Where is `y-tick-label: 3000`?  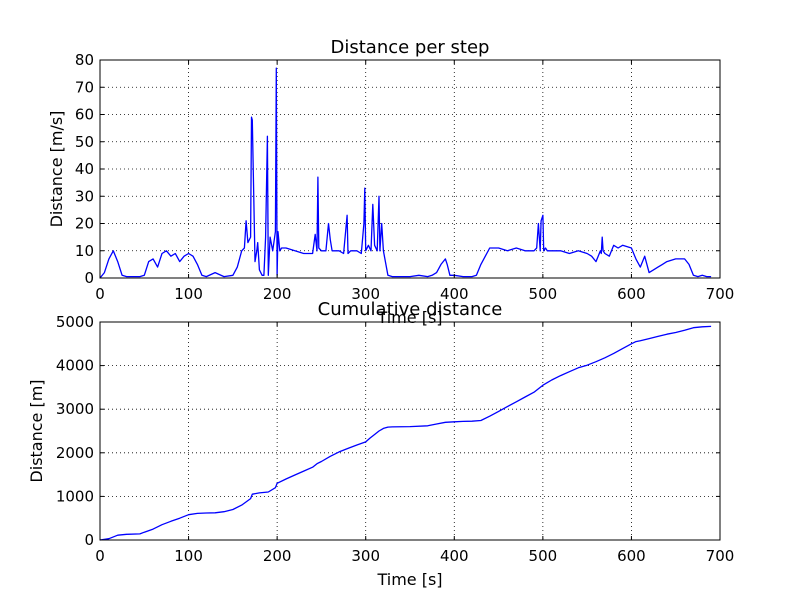 y-tick-label: 3000 is located at coordinates (75, 409).